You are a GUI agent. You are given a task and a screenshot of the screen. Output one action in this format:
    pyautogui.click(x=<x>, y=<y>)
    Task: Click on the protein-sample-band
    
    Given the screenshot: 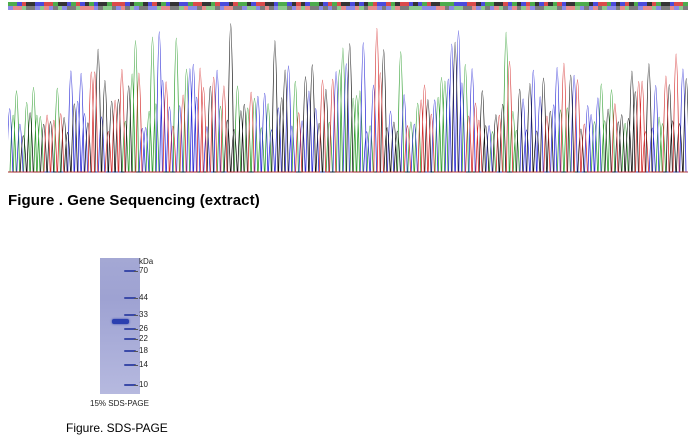 What is the action you would take?
    pyautogui.click(x=120, y=321)
    